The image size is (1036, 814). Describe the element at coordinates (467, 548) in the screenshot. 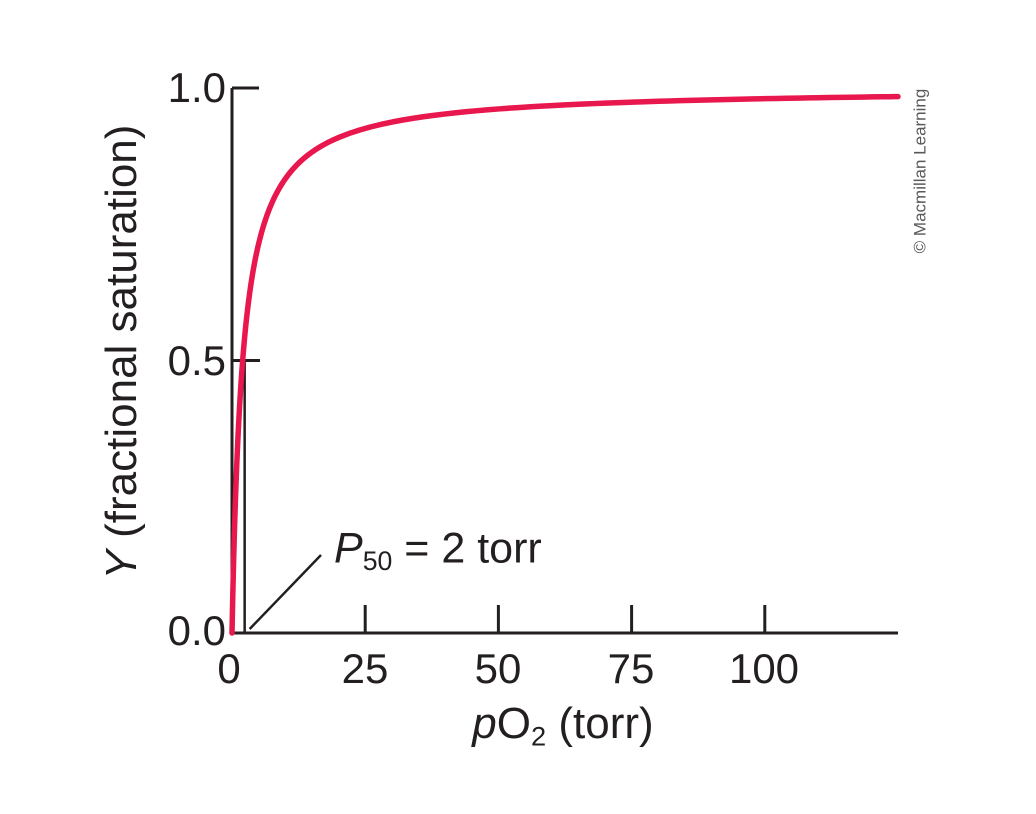

I see `p50-value: = 2 torr` at that location.